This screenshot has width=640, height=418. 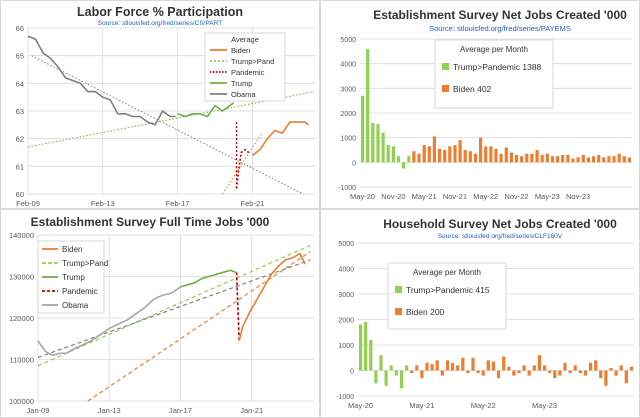 What do you see at coordinates (21, 277) in the screenshot?
I see `y-tick-label: 130000` at bounding box center [21, 277].